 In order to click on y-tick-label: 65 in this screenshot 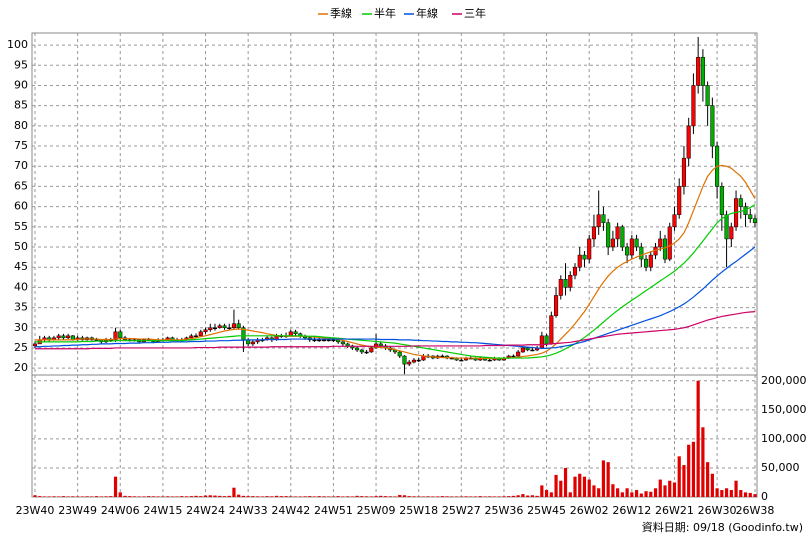, I will do `click(21, 185)`.